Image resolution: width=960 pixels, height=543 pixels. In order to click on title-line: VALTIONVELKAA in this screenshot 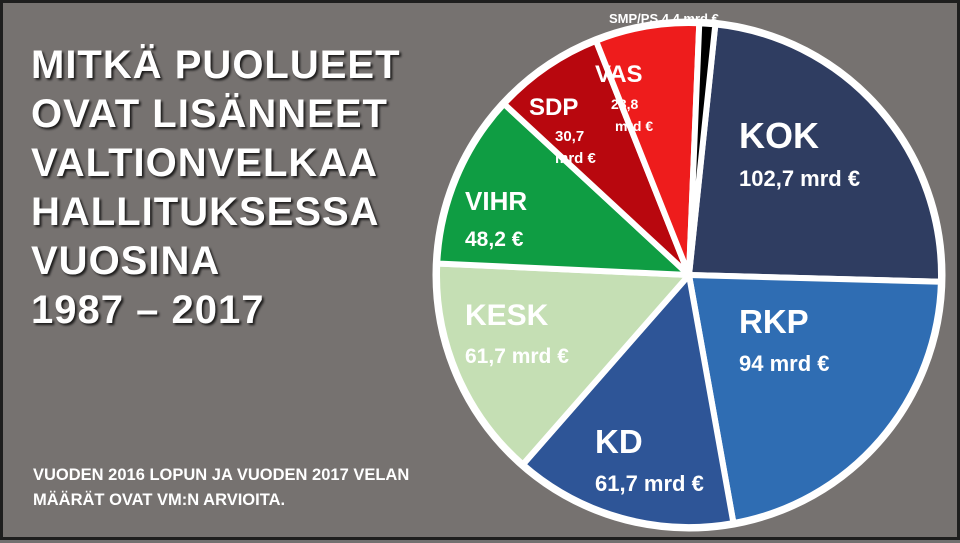, I will do `click(205, 163)`.